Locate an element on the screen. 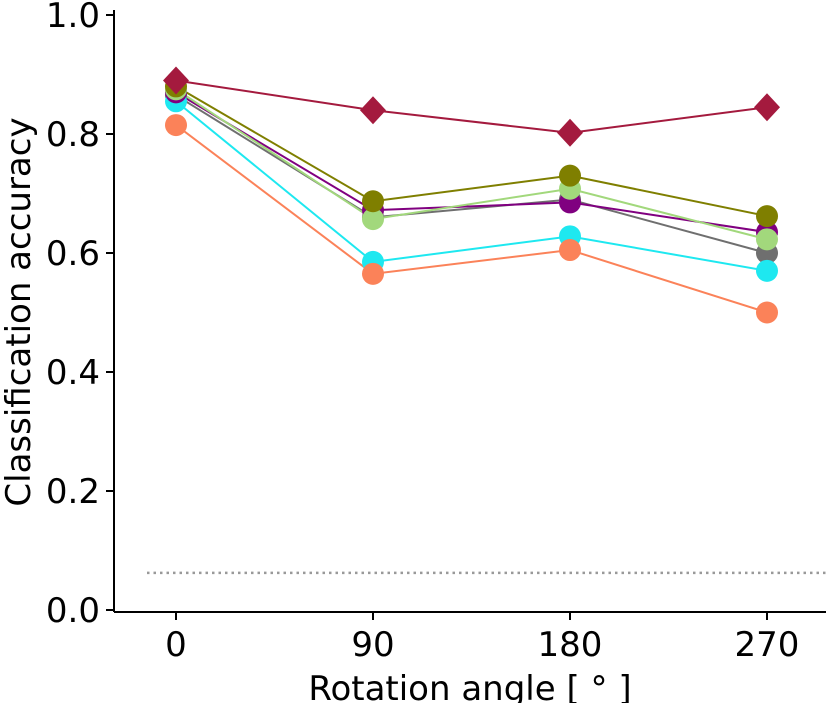 This screenshot has width=830, height=703. y-tick-label: 0.4 is located at coordinates (73, 373).